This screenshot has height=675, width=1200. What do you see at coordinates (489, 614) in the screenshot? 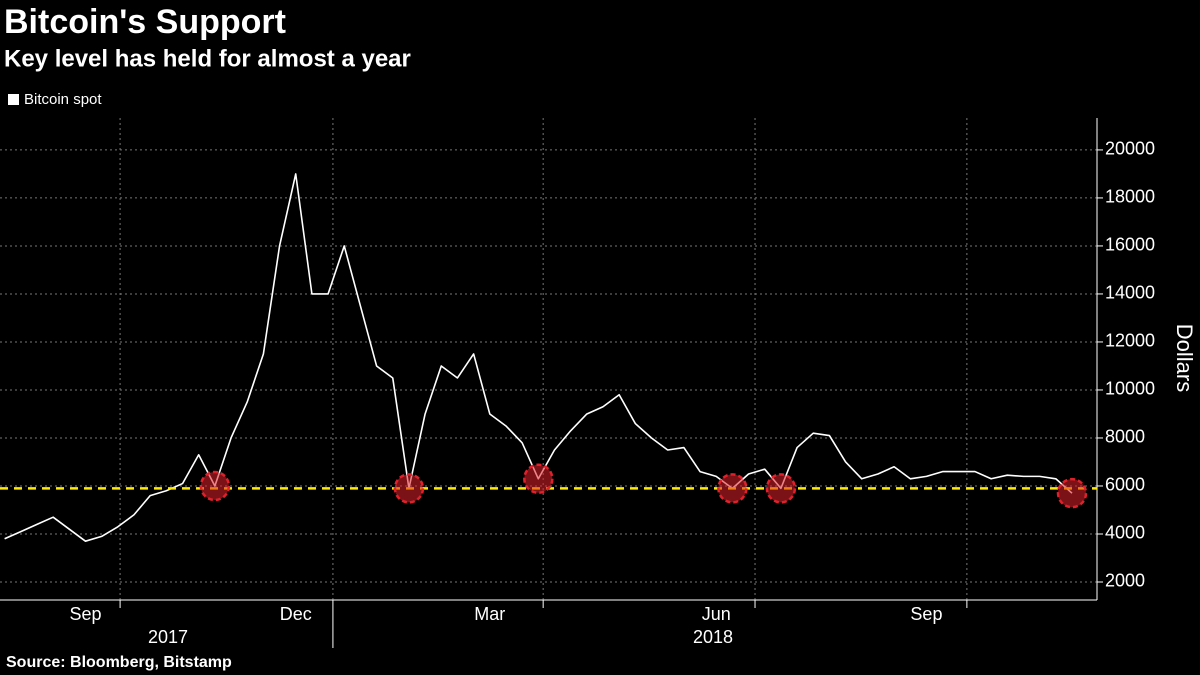
I see `x-tick-label: Mar` at bounding box center [489, 614].